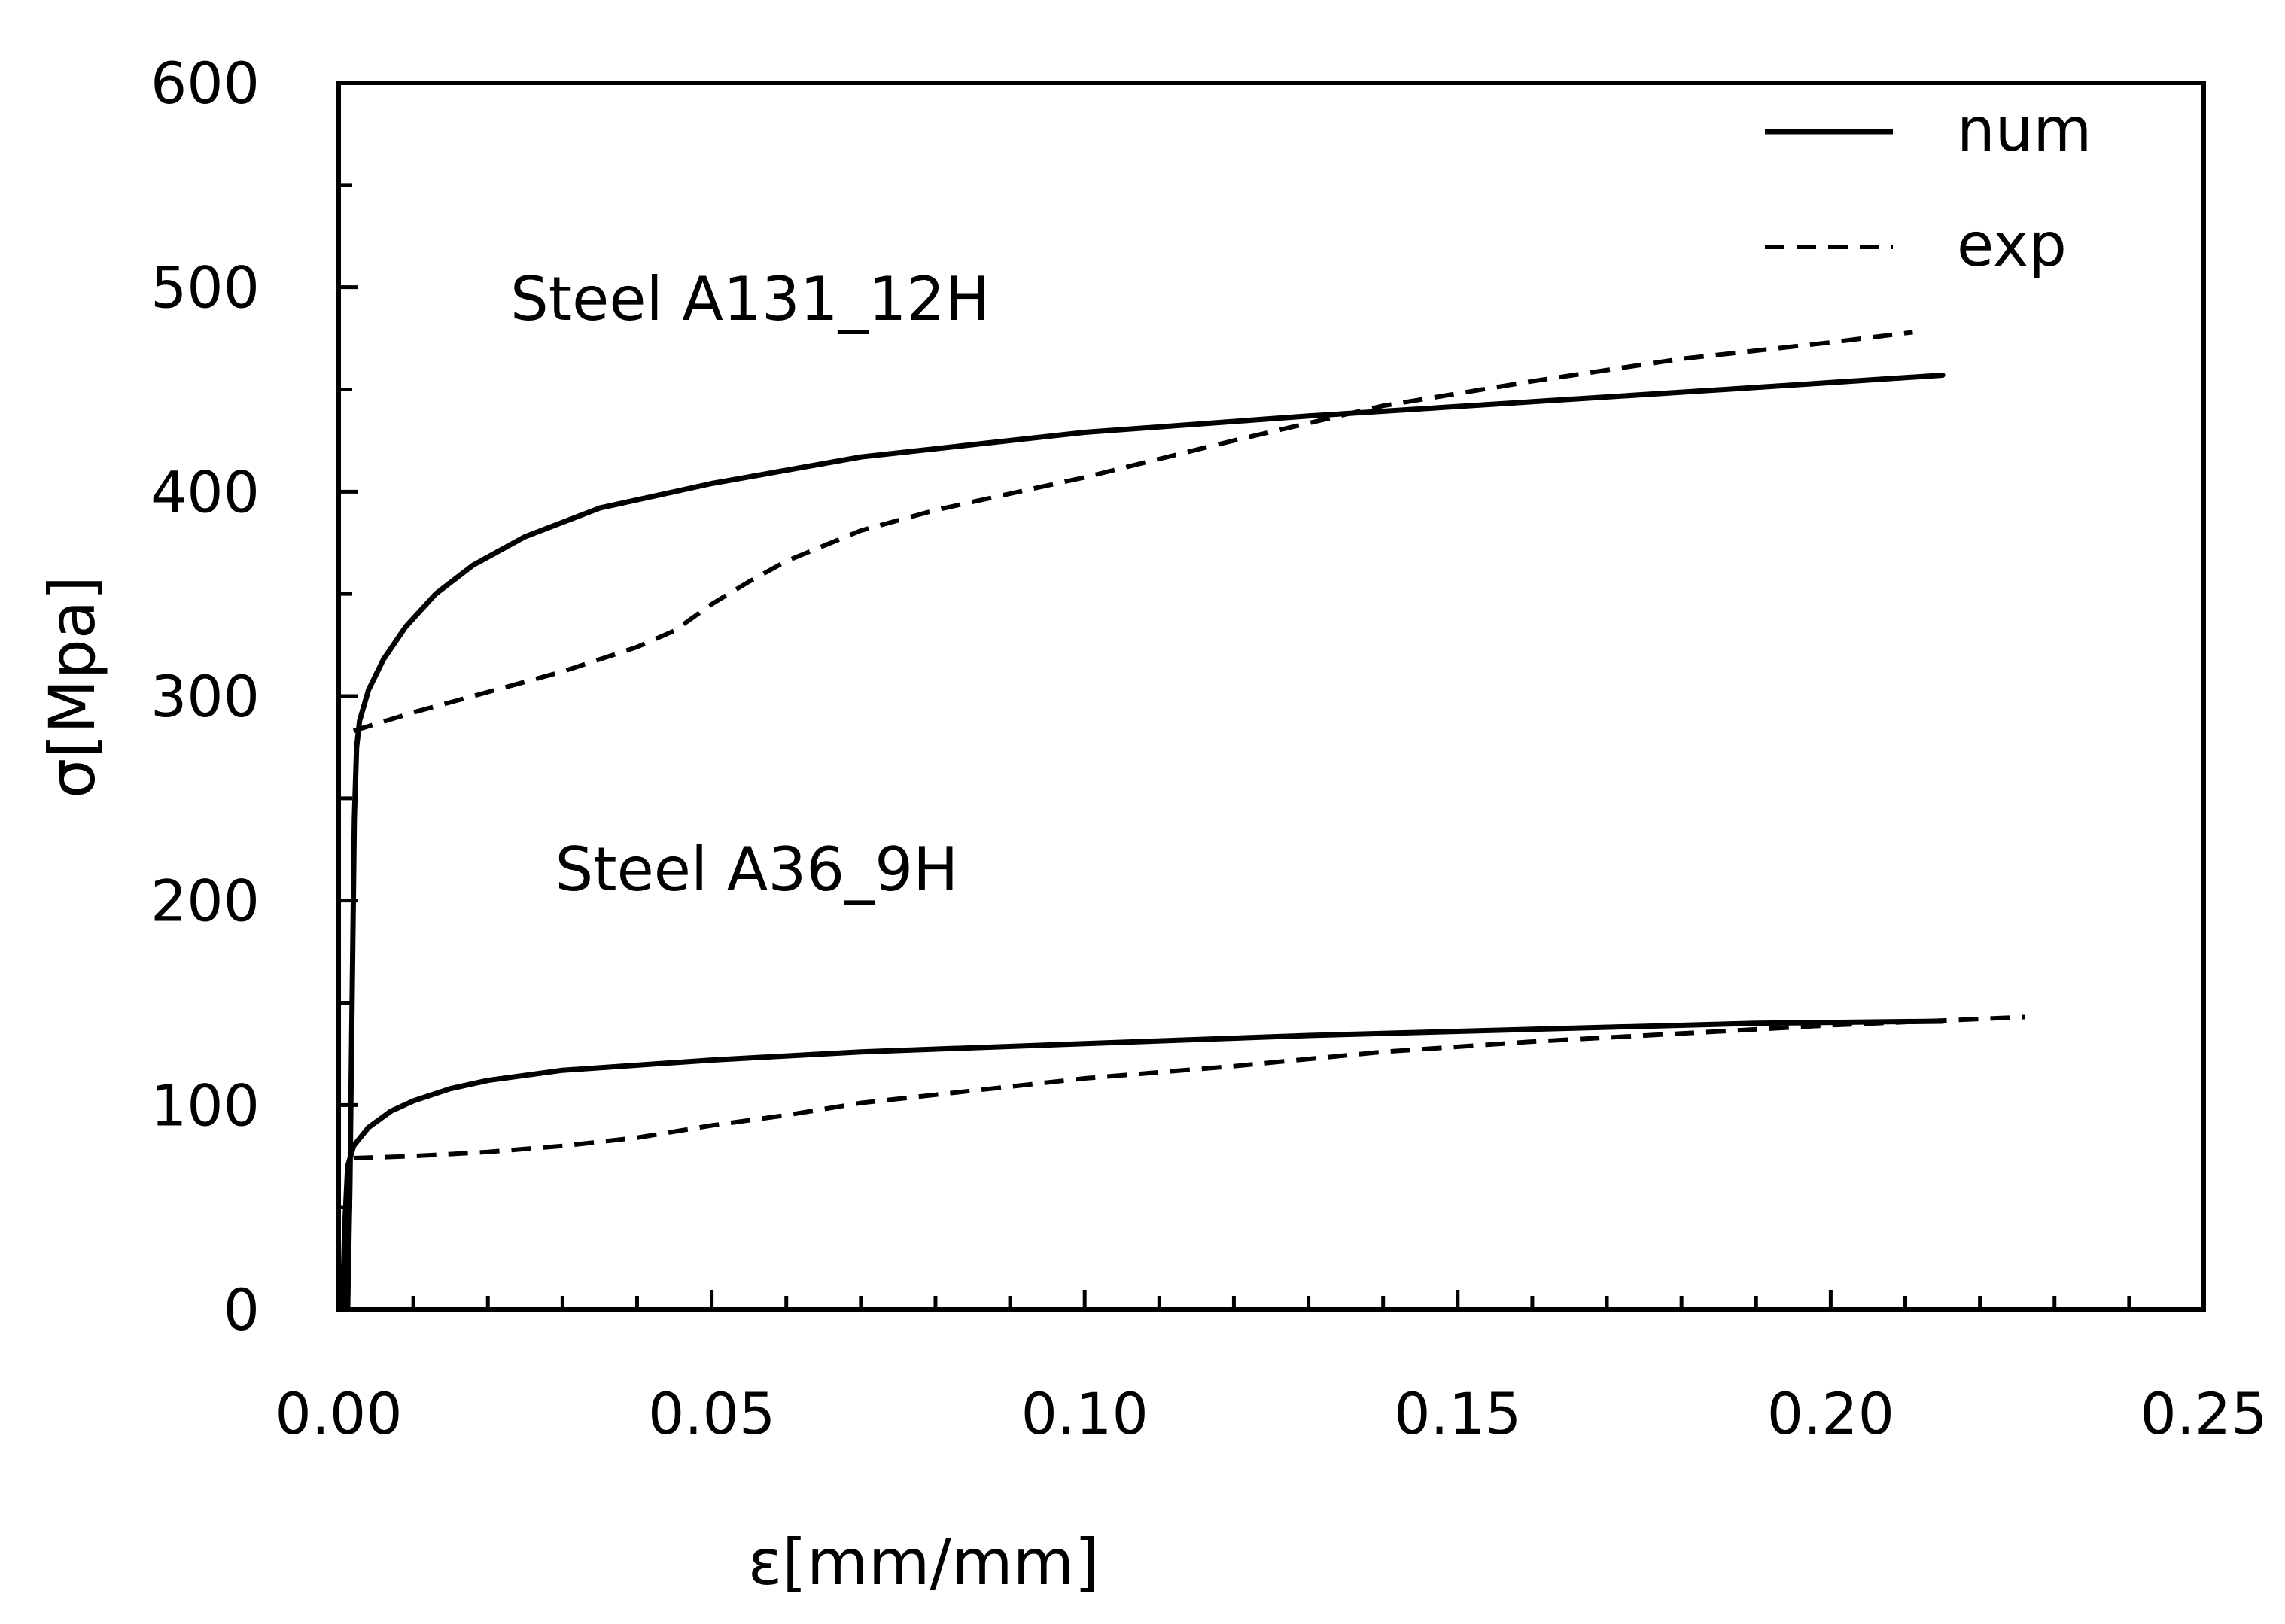 The height and width of the screenshot is (1624, 2285). What do you see at coordinates (2203, 1413) in the screenshot?
I see `x-tick-label: 0.25` at bounding box center [2203, 1413].